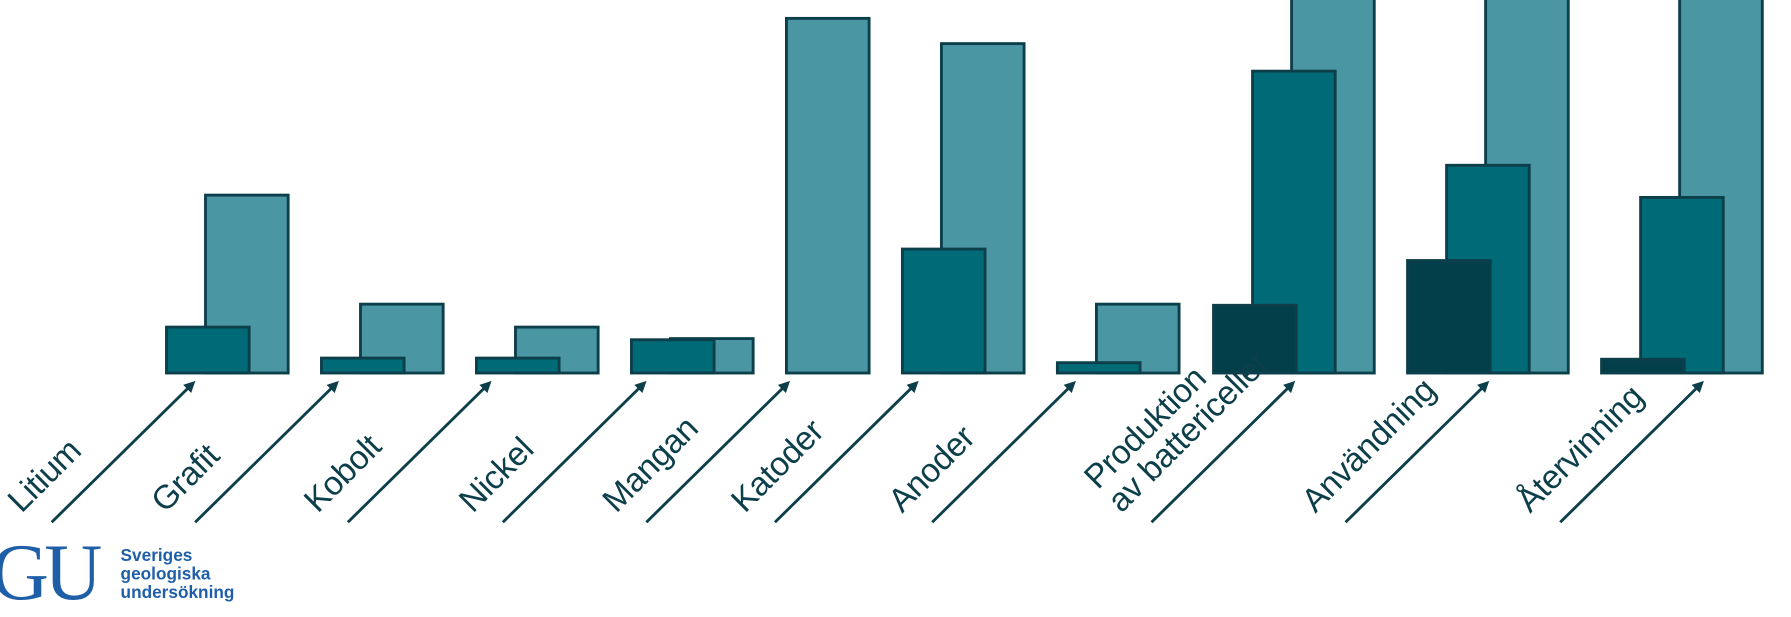 The width and height of the screenshot is (1791, 617). I want to click on logo-line: Sveriges, so click(156, 556).